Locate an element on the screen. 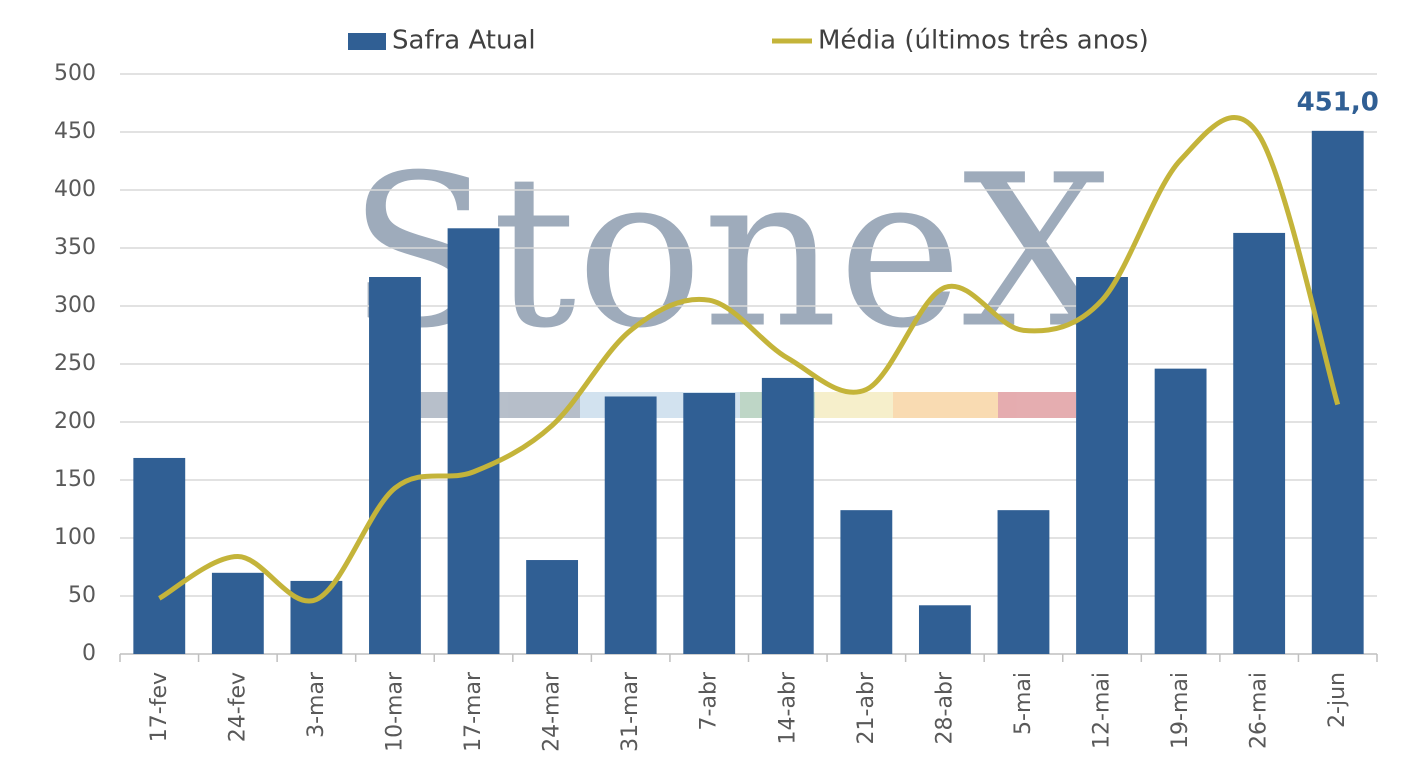 This screenshot has height=767, width=1418. x-tick-label: 24-fev is located at coordinates (237, 707).